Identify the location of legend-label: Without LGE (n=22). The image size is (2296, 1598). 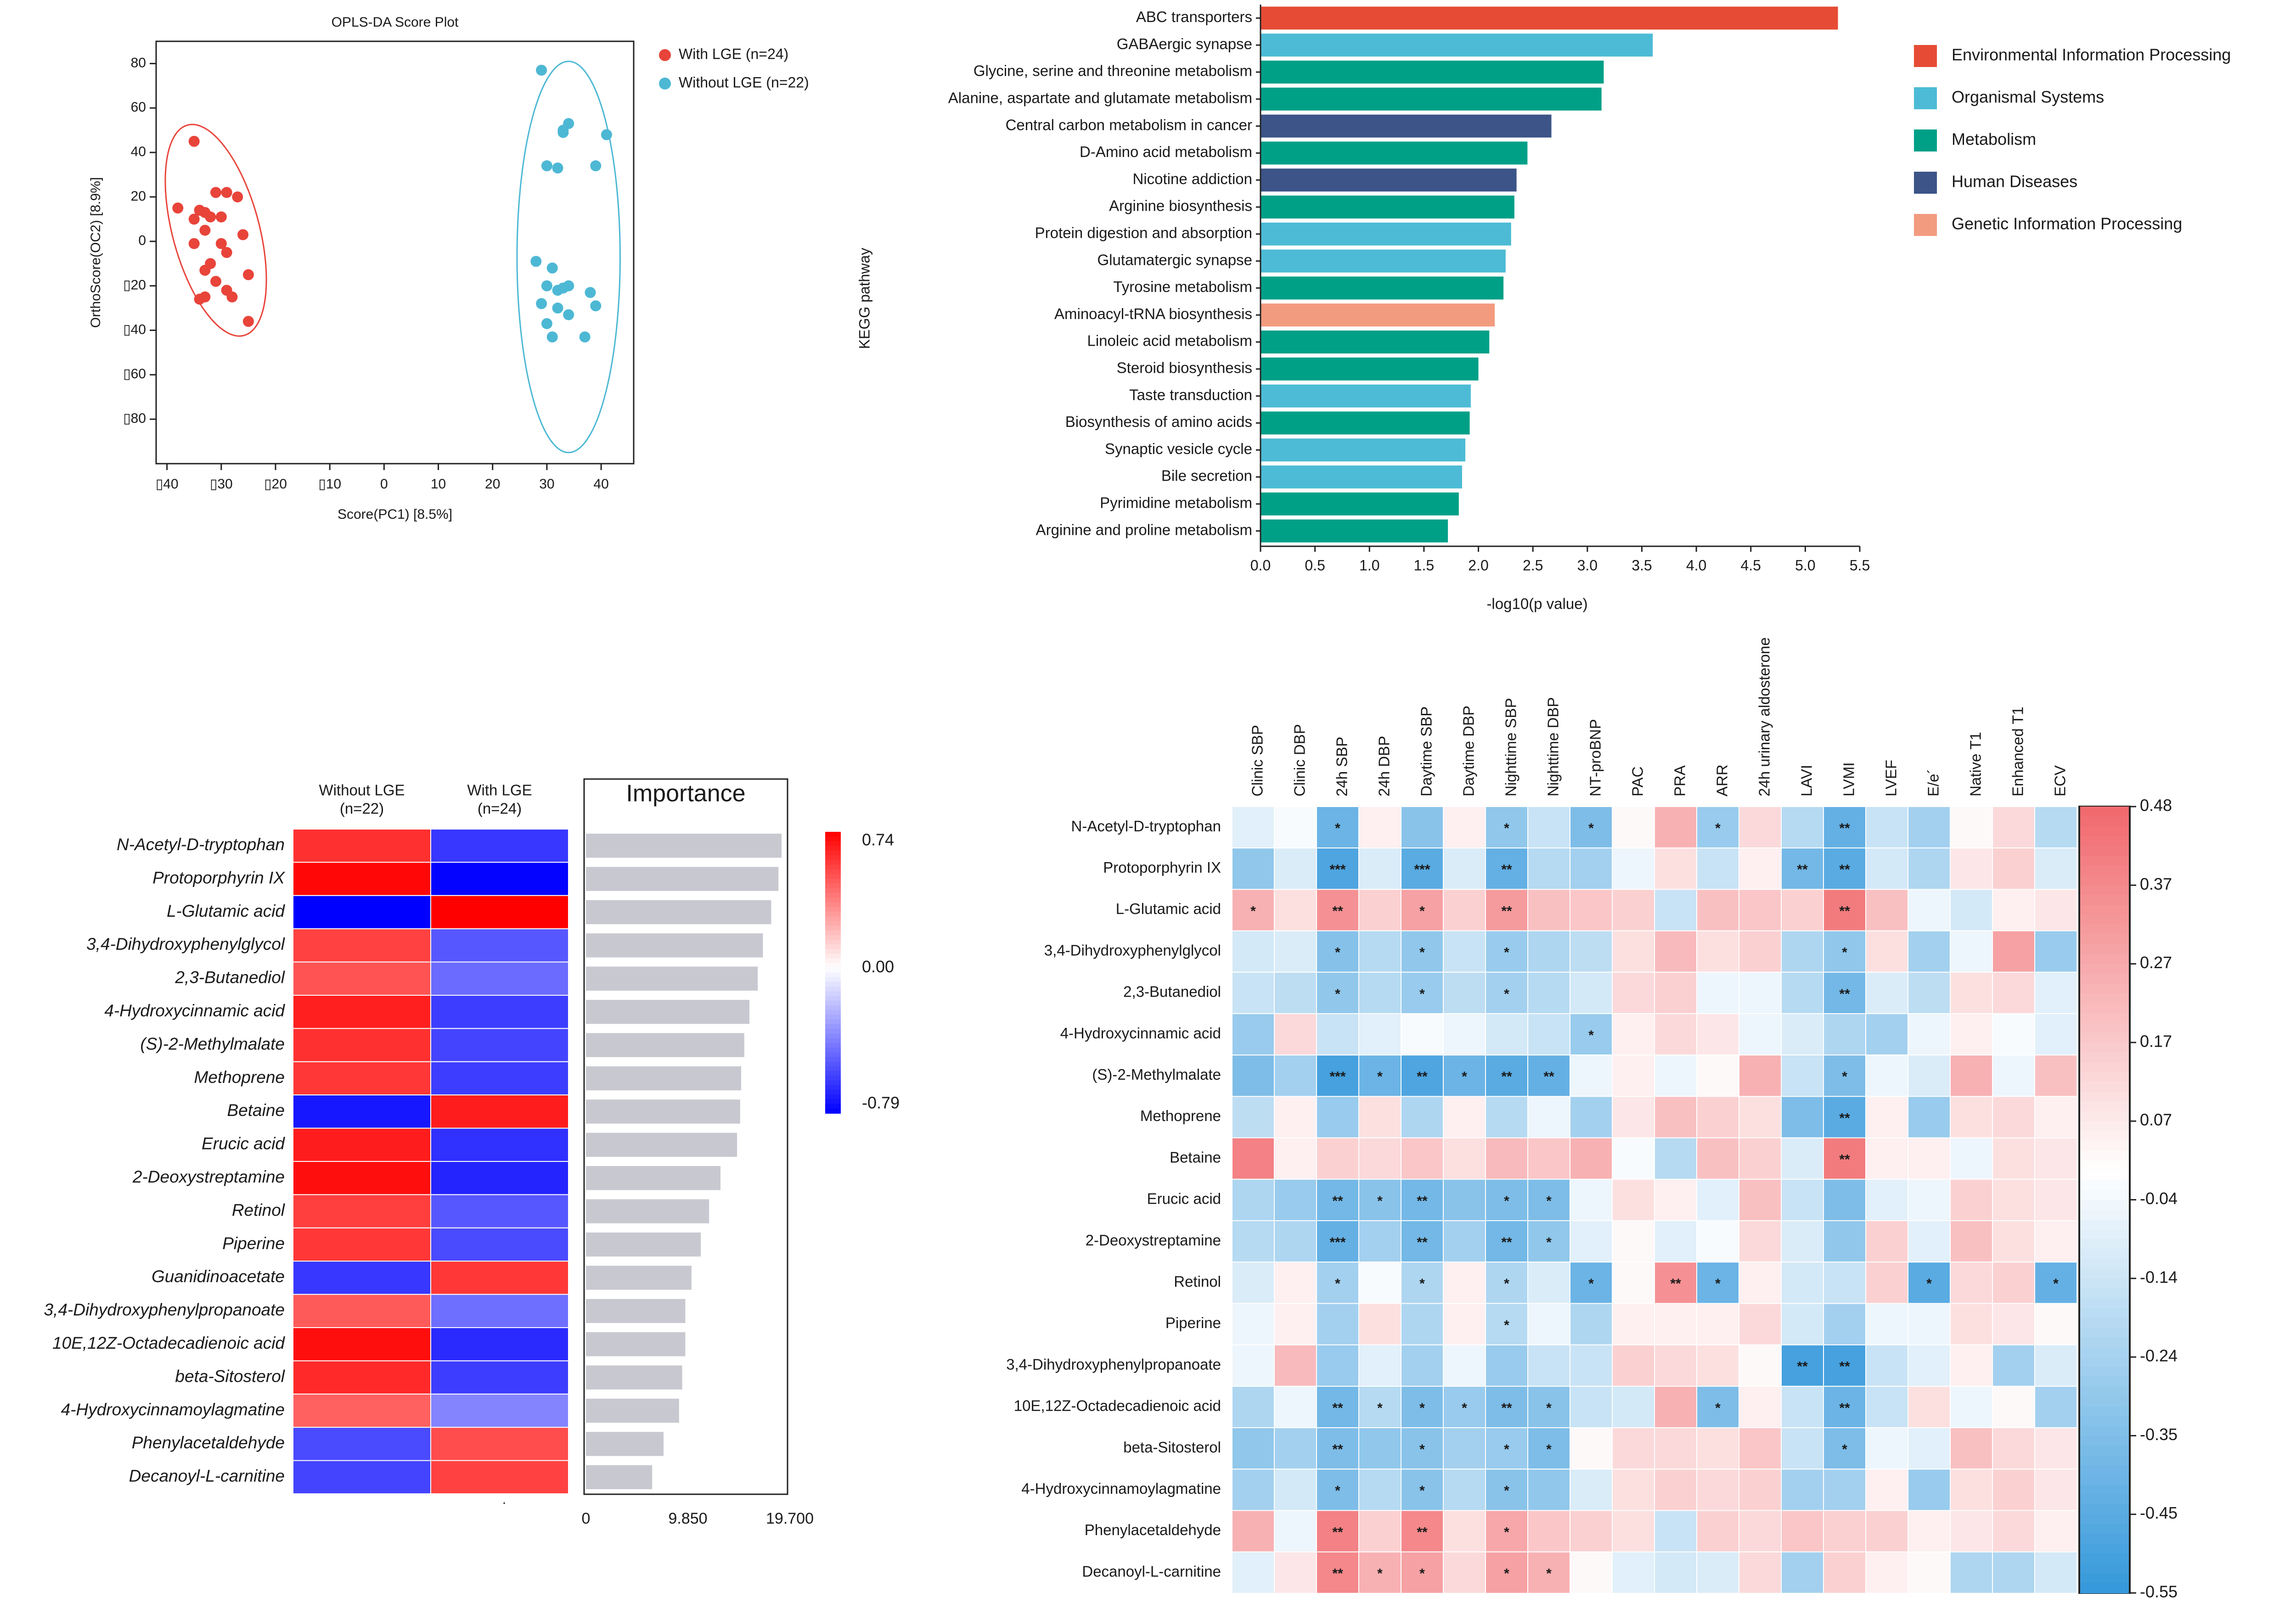
(744, 82).